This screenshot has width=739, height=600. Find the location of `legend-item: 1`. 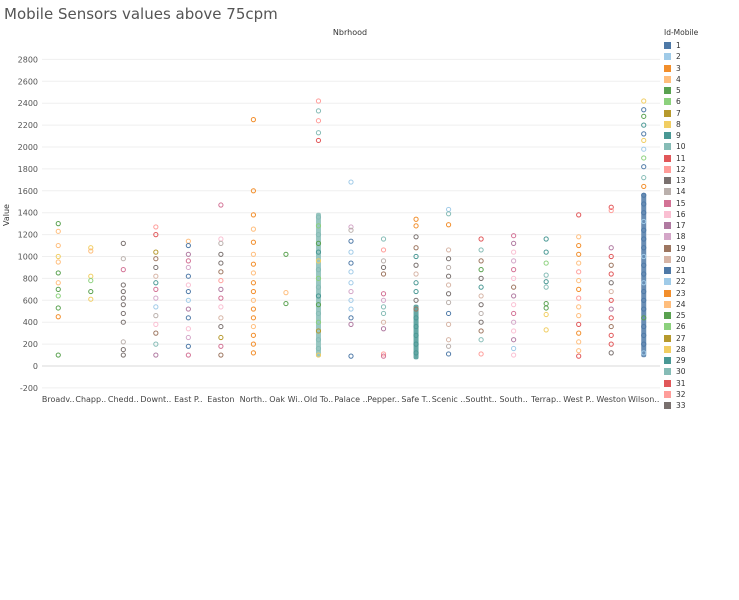

legend-item: 1 is located at coordinates (701, 45).